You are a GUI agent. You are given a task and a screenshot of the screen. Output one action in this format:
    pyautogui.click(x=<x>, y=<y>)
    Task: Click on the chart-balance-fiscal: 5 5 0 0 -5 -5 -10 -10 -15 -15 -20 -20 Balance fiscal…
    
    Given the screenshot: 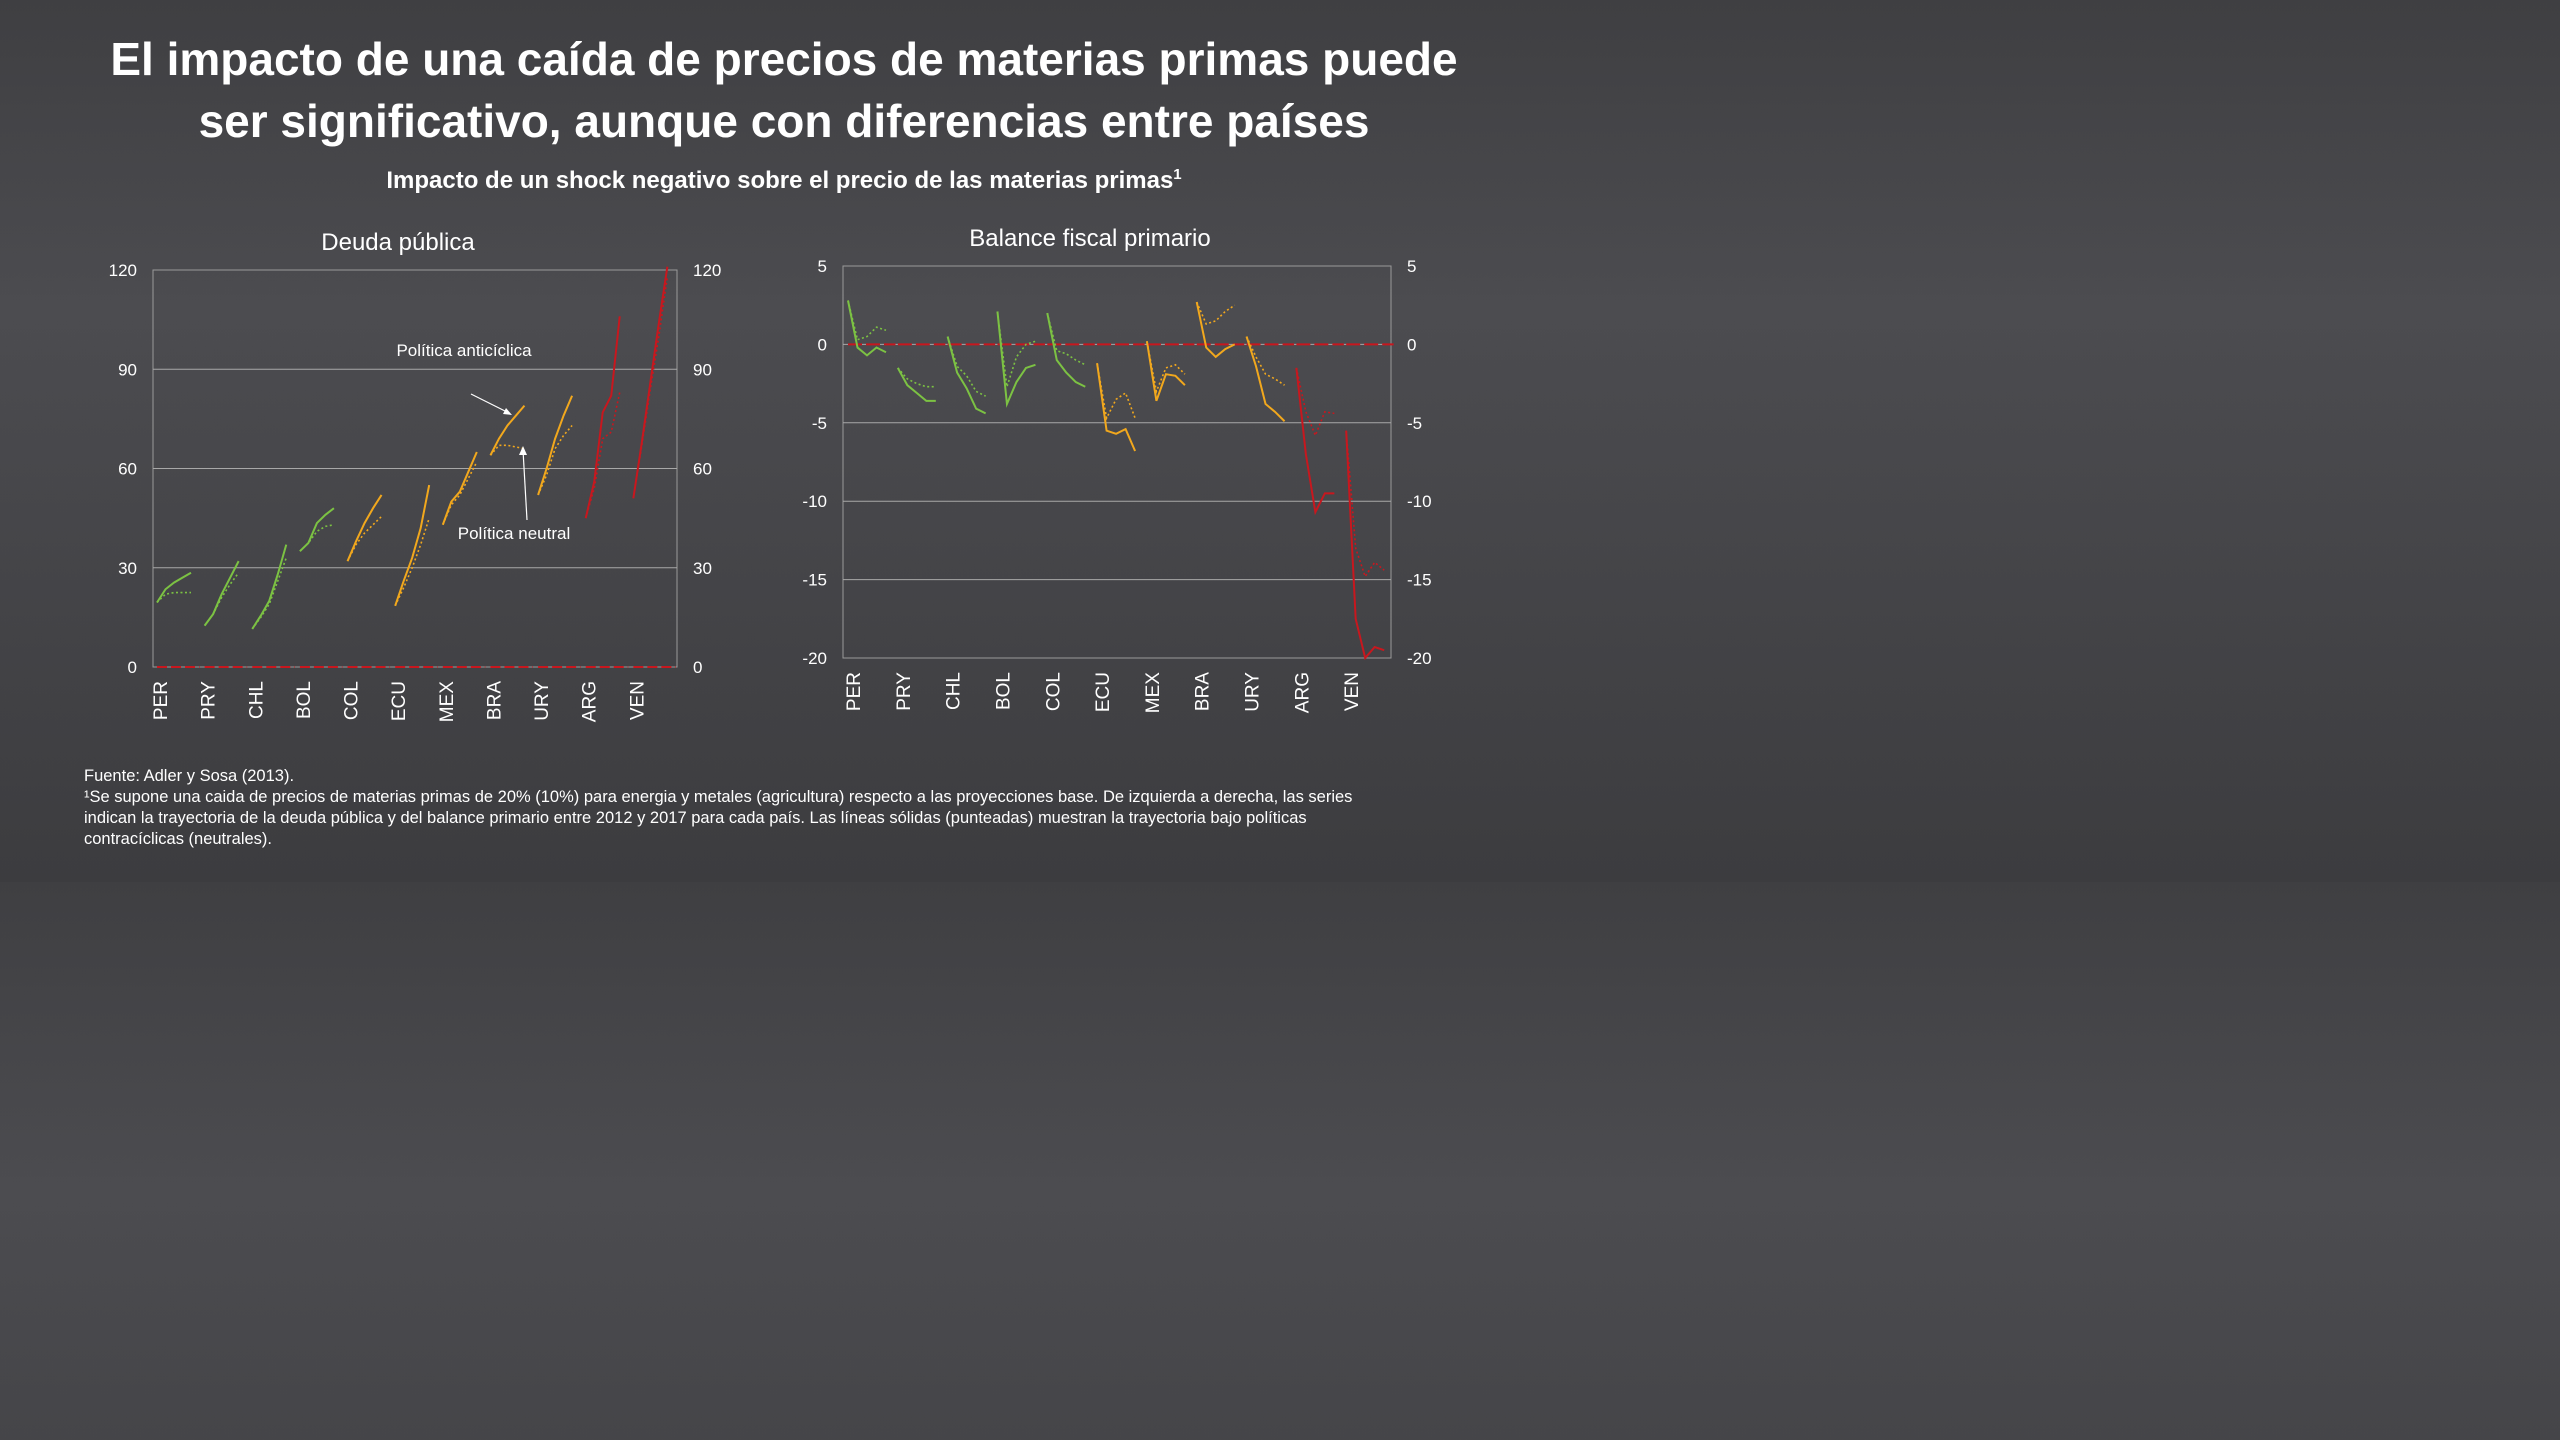 What is the action you would take?
    pyautogui.click(x=1117, y=469)
    